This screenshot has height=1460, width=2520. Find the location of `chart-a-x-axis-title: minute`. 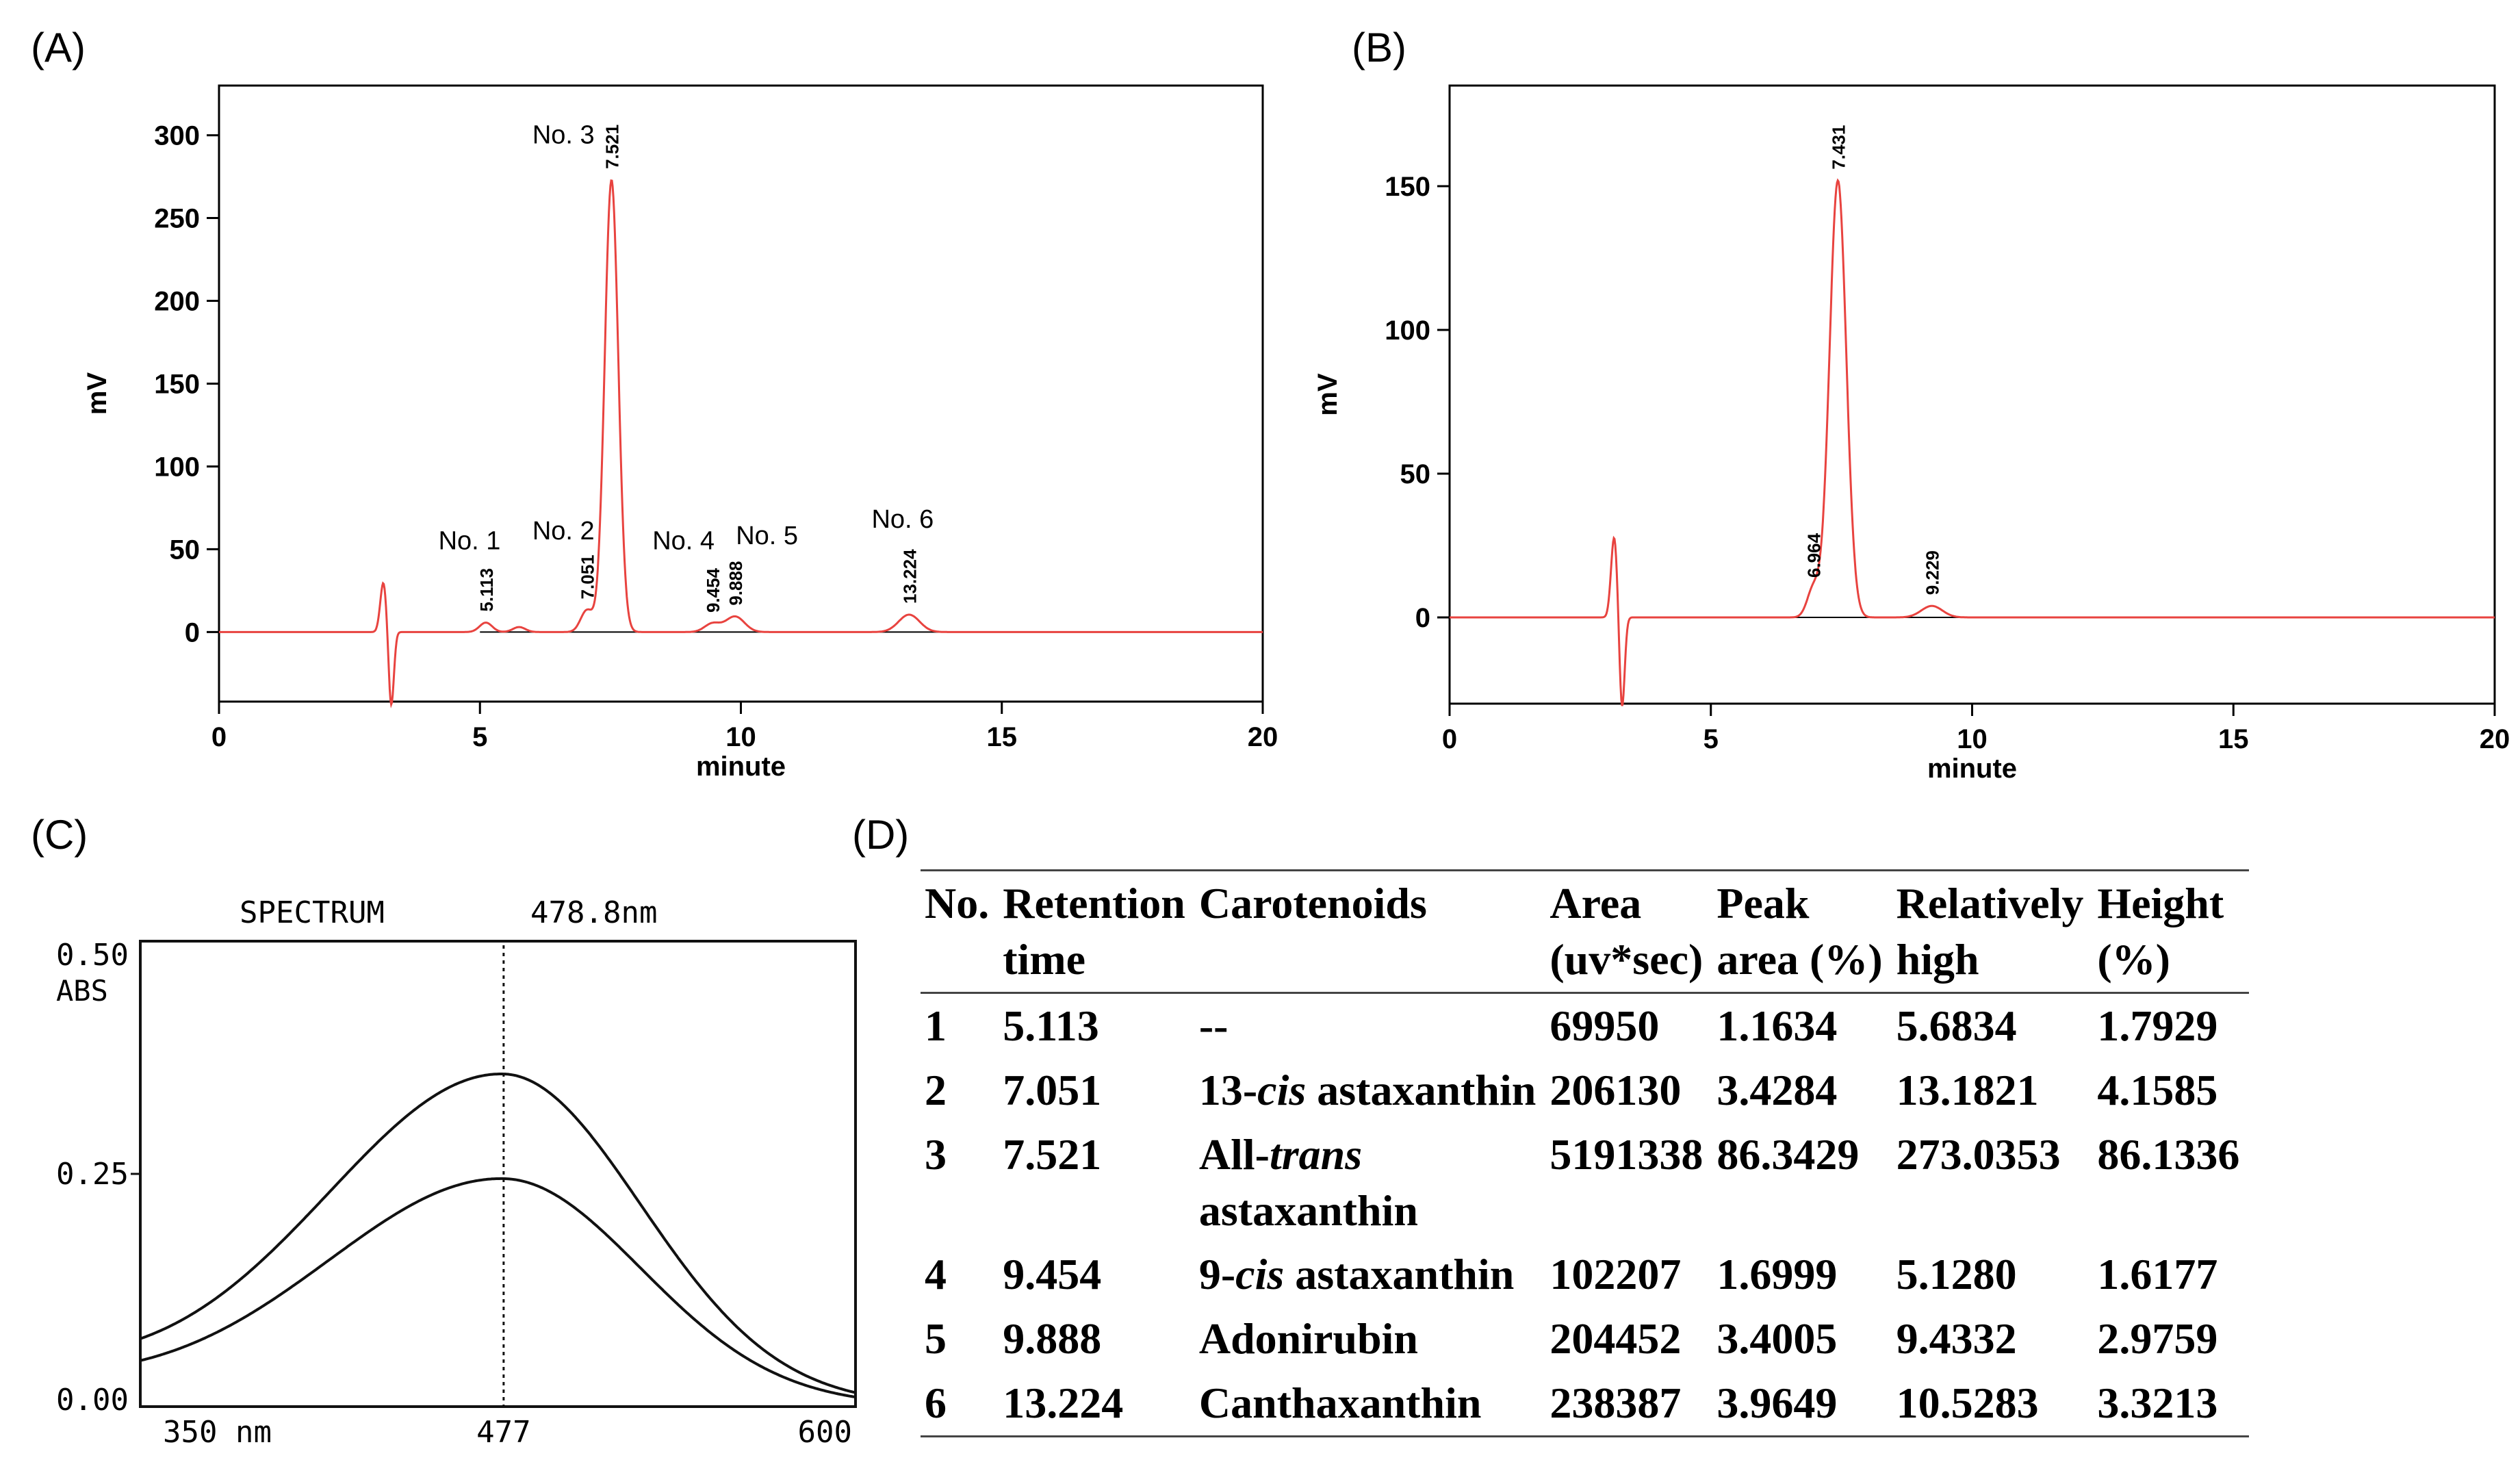

chart-a-x-axis-title: minute is located at coordinates (741, 767).